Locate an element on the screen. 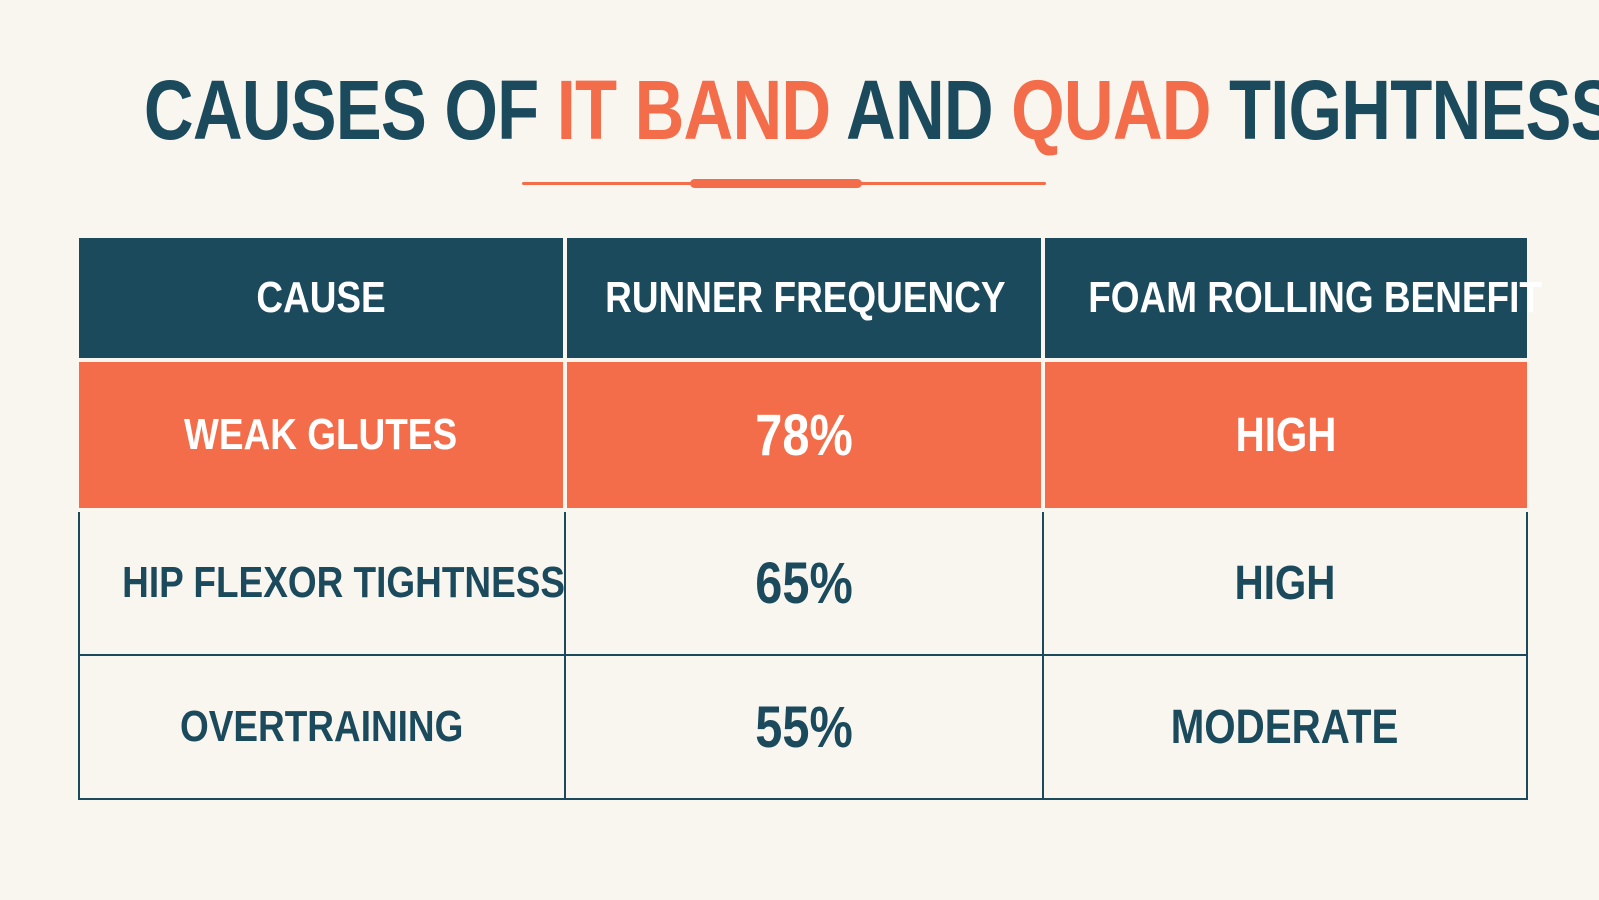  cause-cell: HIP FLEXOR TIGHTNESS is located at coordinates (322, 582).